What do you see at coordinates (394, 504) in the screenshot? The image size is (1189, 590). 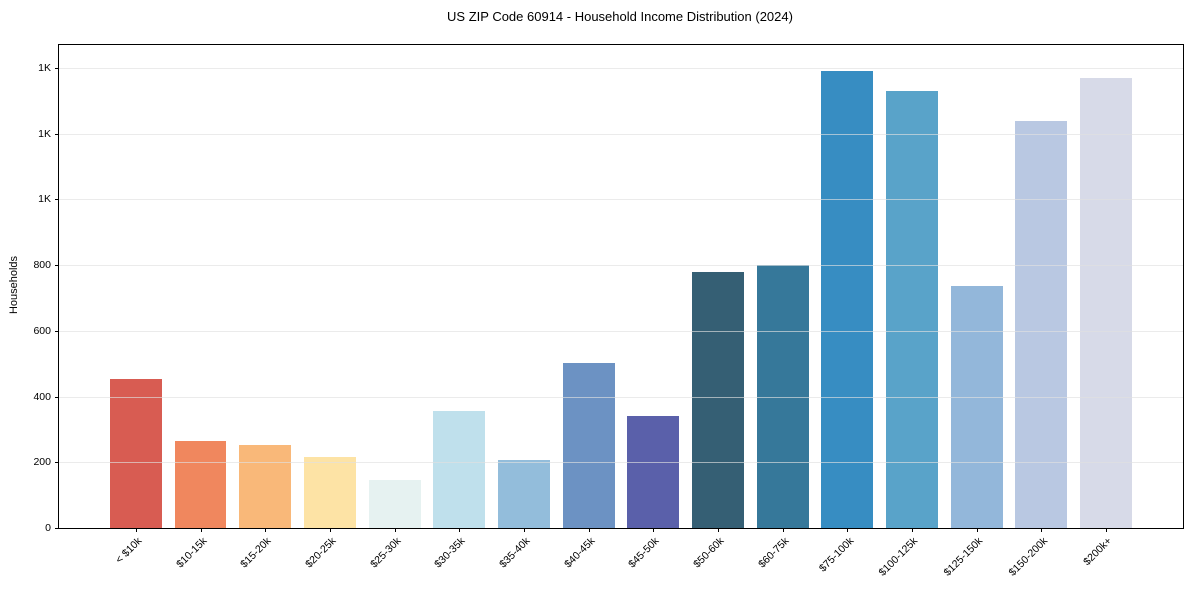 I see `bar-$25-30k` at bounding box center [394, 504].